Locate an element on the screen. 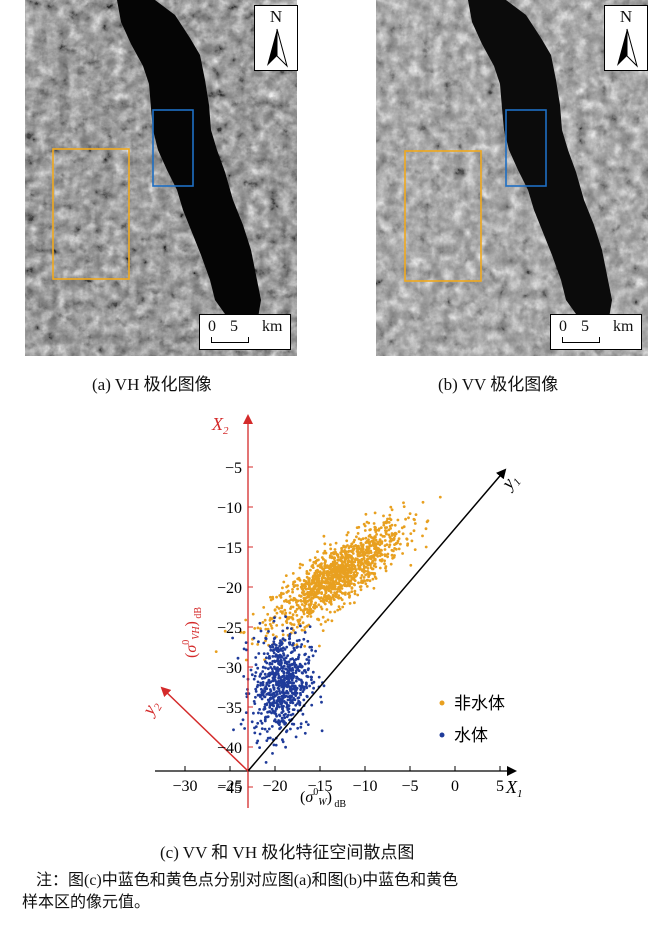 The height and width of the screenshot is (929, 650). y-tick-label: −15 is located at coordinates (229, 548).